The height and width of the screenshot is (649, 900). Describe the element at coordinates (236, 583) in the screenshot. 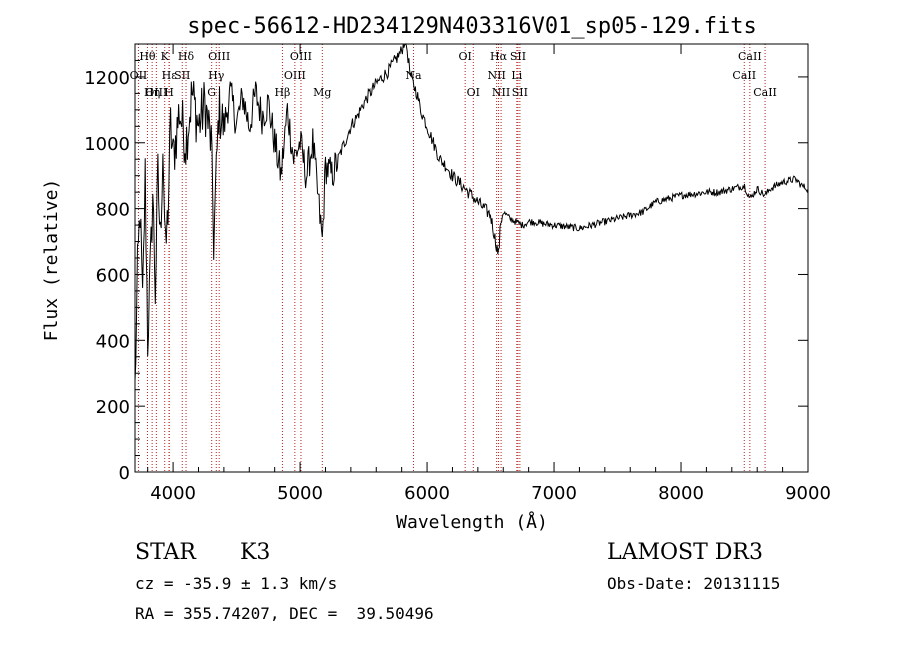

I see `redshift-cz: cz = -35.9 ± 1.3 km/s` at that location.